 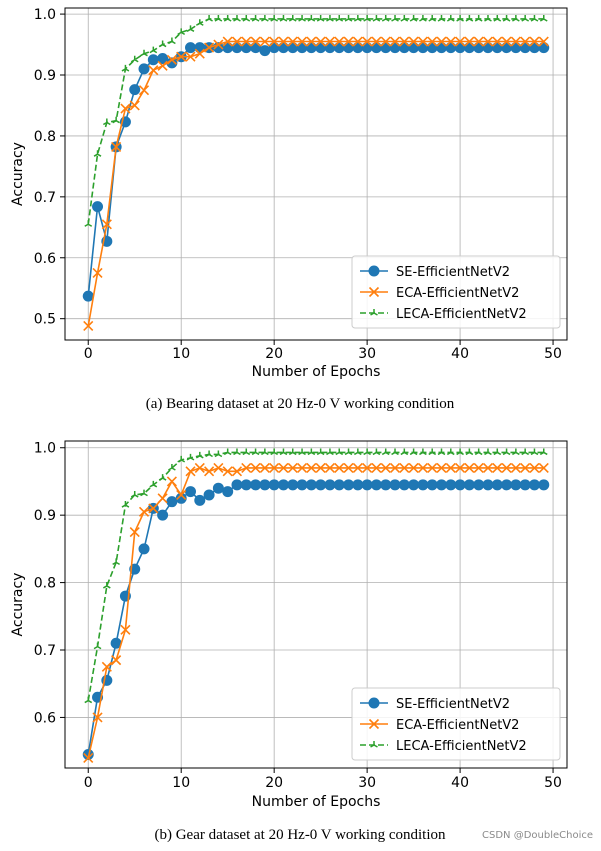 I want to click on legend-label: ECA-EfficientNetV2, so click(x=457, y=293).